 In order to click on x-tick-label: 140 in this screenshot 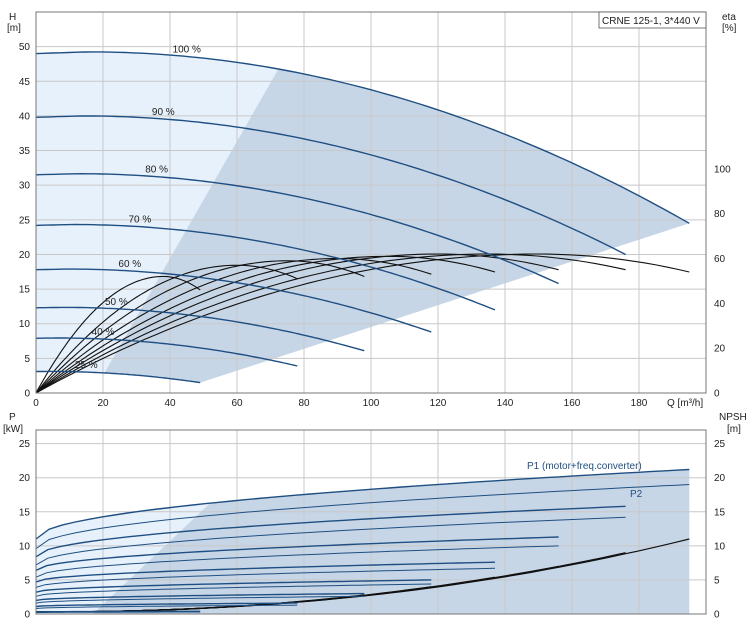, I will do `click(505, 403)`.